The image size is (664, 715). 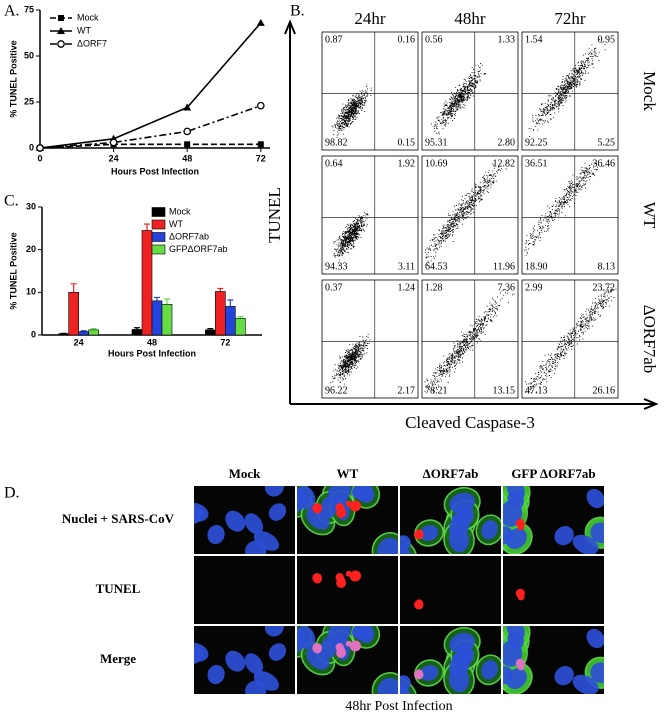 I want to click on panel-label: A., so click(x=12, y=11).